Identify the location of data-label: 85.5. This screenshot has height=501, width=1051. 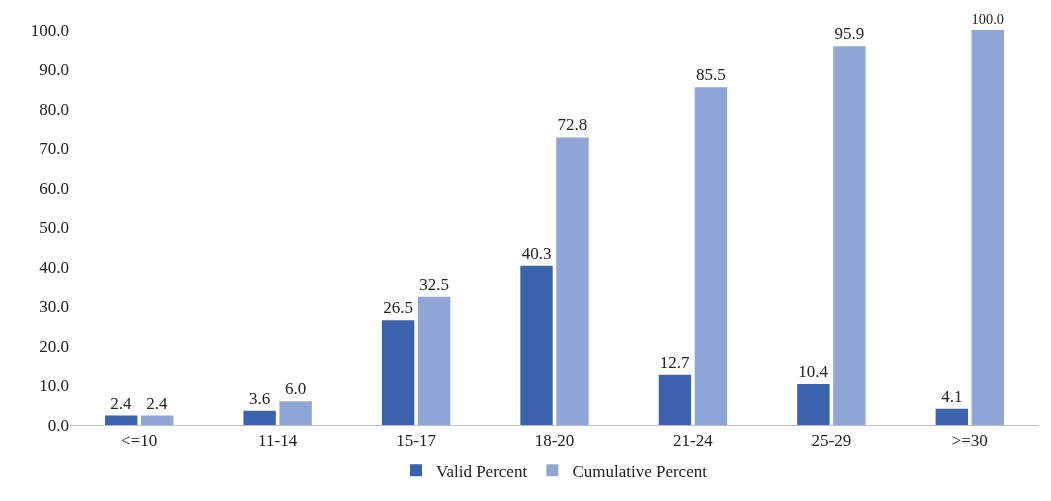
(711, 75).